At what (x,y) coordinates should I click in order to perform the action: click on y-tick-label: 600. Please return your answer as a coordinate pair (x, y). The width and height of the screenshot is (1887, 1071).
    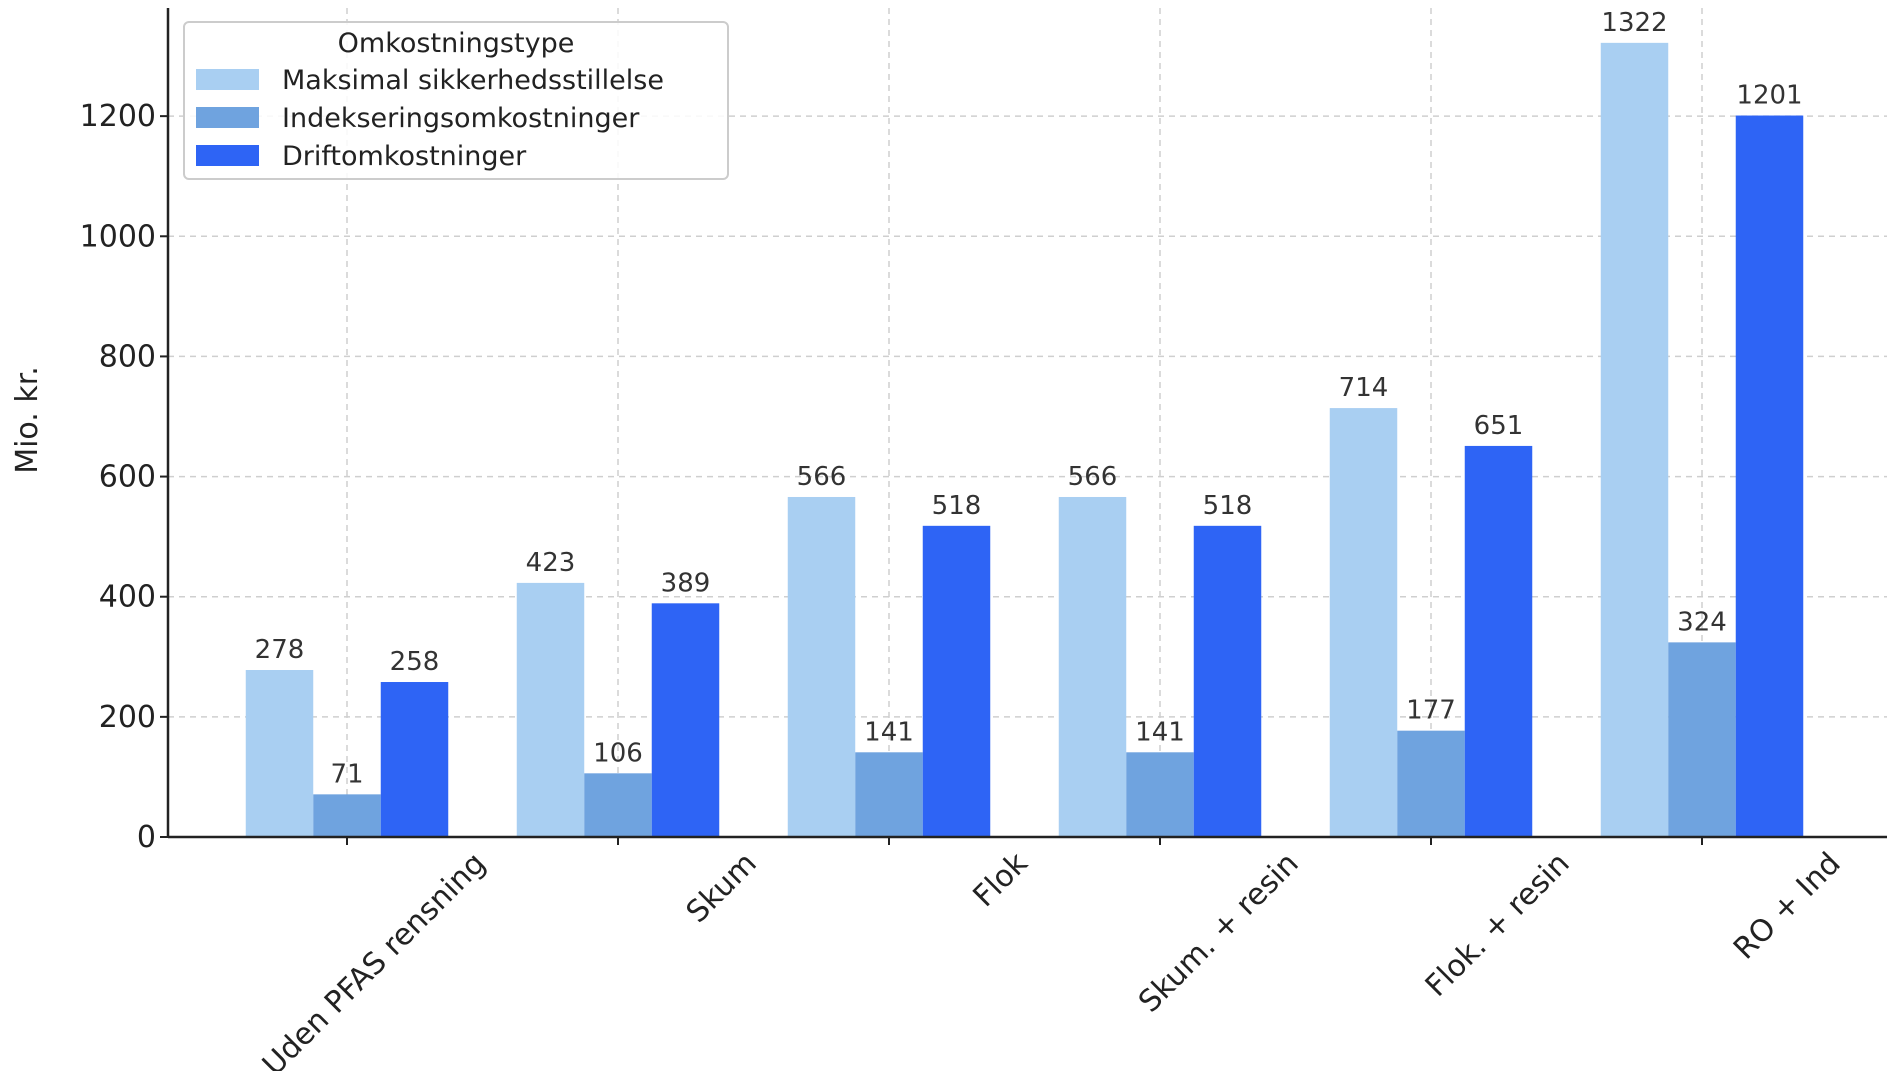
    Looking at the image, I should click on (127, 477).